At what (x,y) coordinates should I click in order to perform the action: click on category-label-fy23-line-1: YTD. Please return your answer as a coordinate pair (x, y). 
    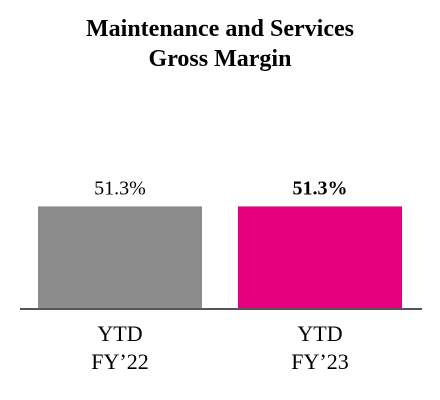
    Looking at the image, I should click on (320, 333).